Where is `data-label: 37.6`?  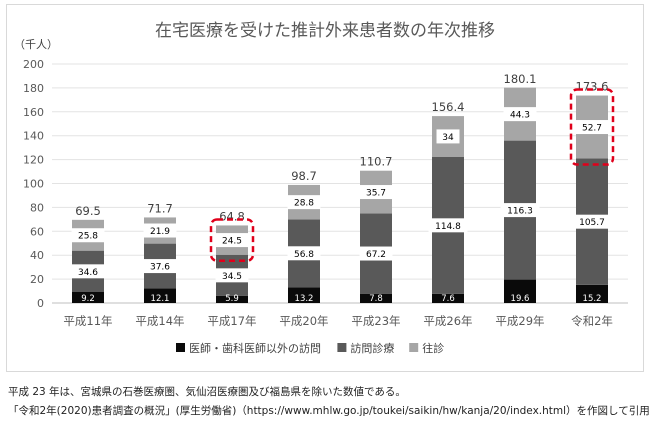
data-label: 37.6 is located at coordinates (160, 268).